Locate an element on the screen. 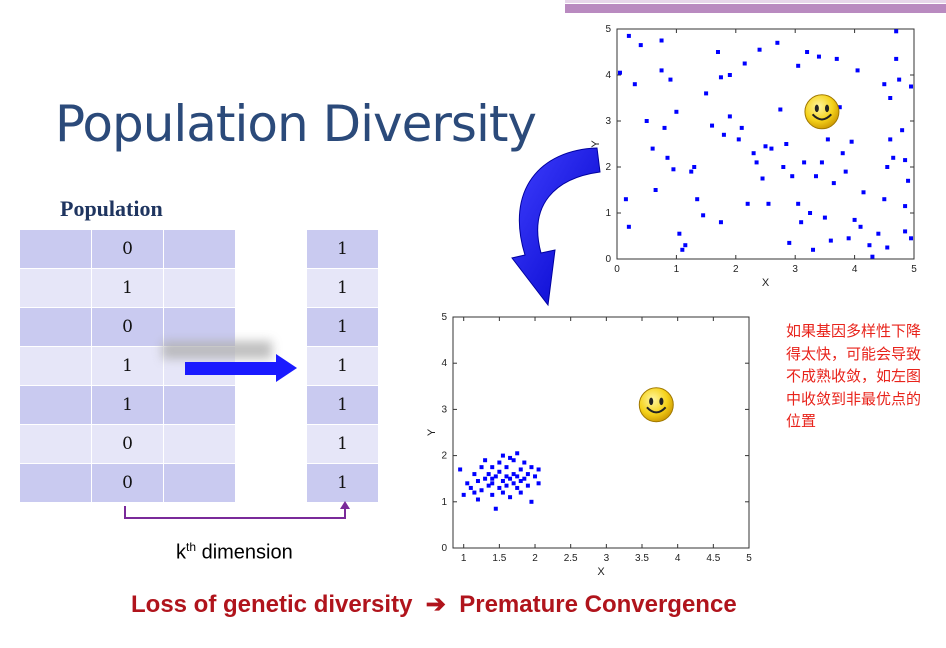 Image resolution: width=946 pixels, height=648 pixels. caption-arrow-icon: ➔ is located at coordinates (435, 604).